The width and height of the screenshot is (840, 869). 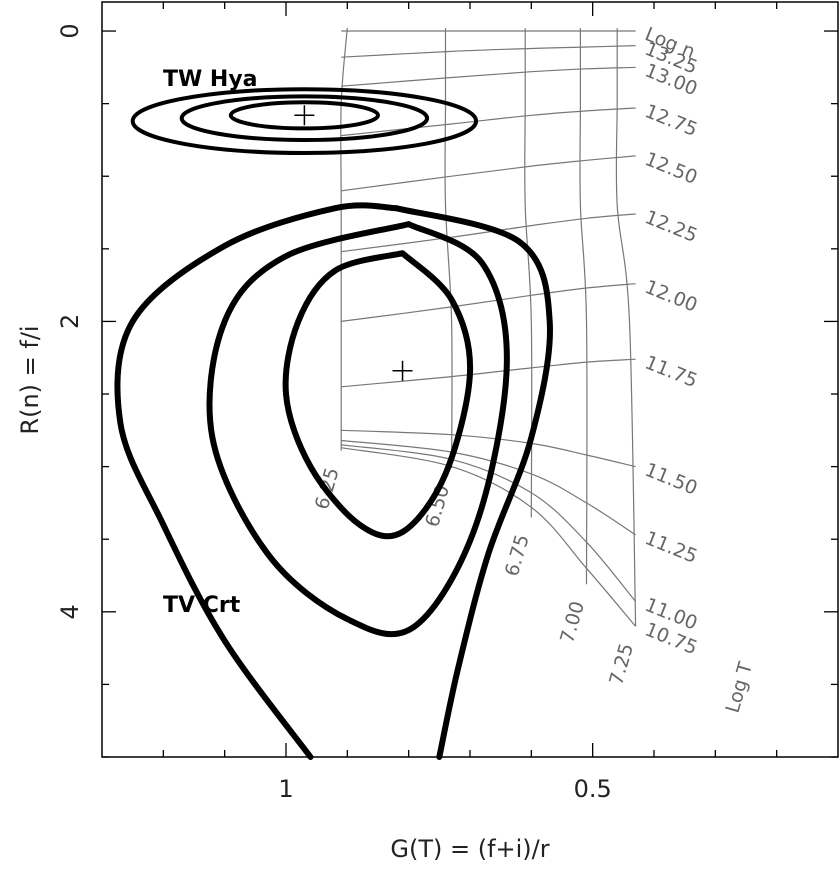 I want to click on y-tick-label: 0, so click(x=70, y=30).